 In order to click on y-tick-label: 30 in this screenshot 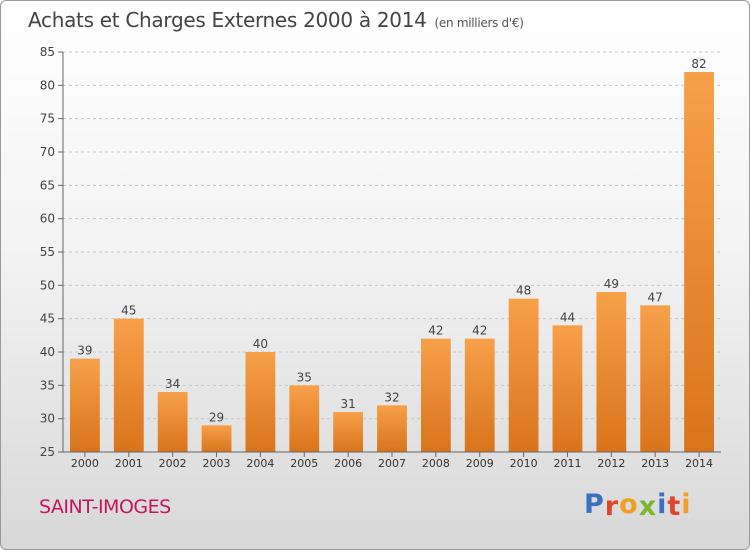, I will do `click(47, 419)`.